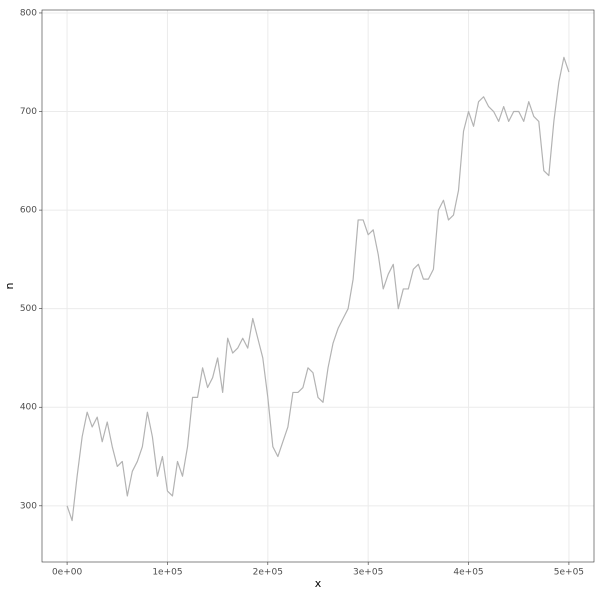 Image resolution: width=600 pixels, height=600 pixels. Describe the element at coordinates (28, 309) in the screenshot. I see `y-tick-label: 500` at that location.